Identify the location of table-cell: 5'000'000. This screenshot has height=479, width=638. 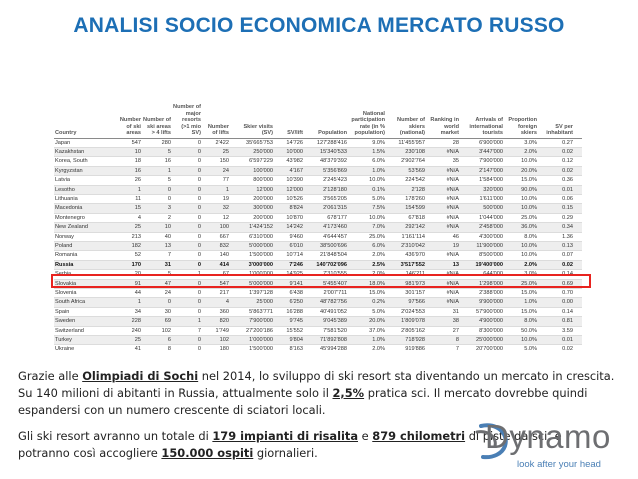
(252, 284).